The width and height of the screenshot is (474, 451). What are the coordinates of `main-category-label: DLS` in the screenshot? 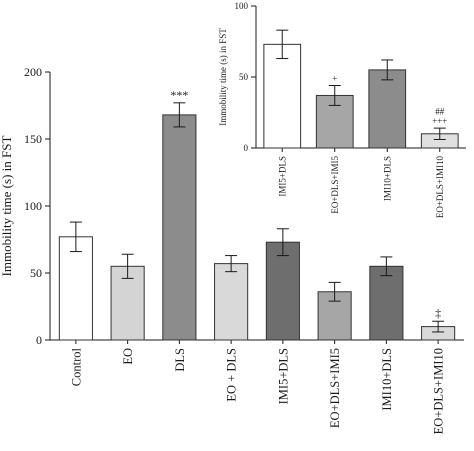 It's located at (180, 360).